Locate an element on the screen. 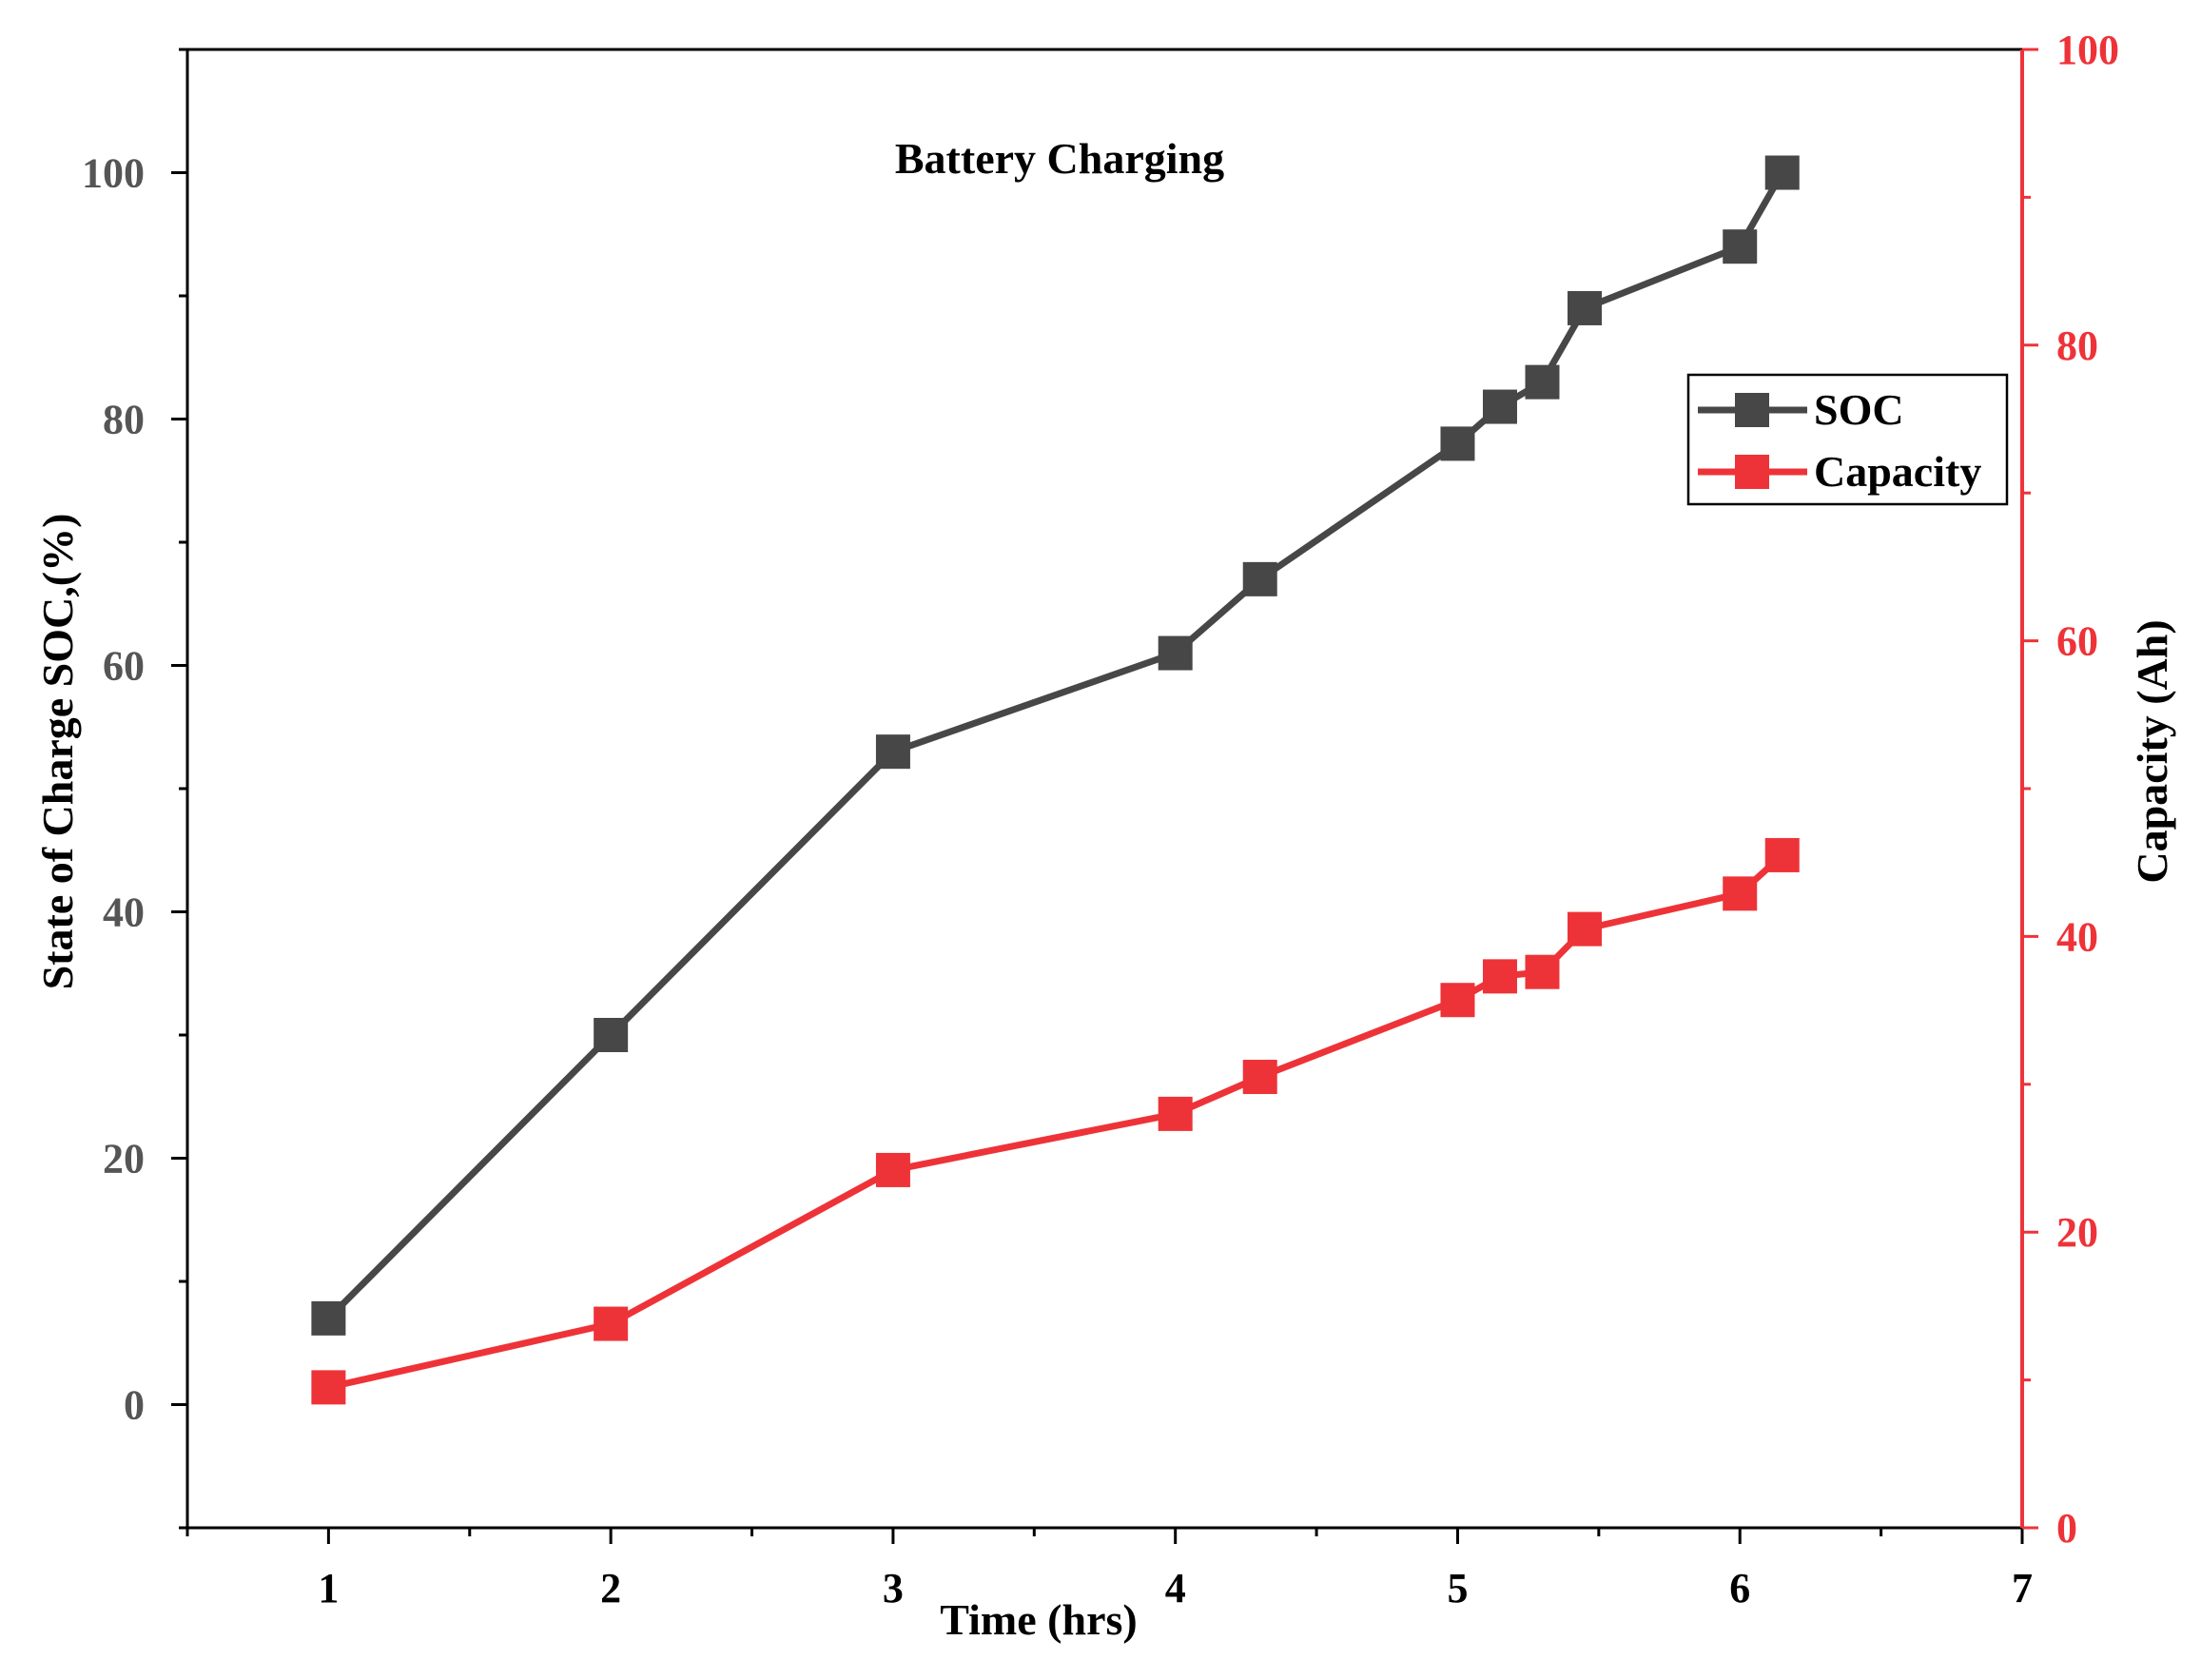  legend-soc-marker is located at coordinates (1752, 410).